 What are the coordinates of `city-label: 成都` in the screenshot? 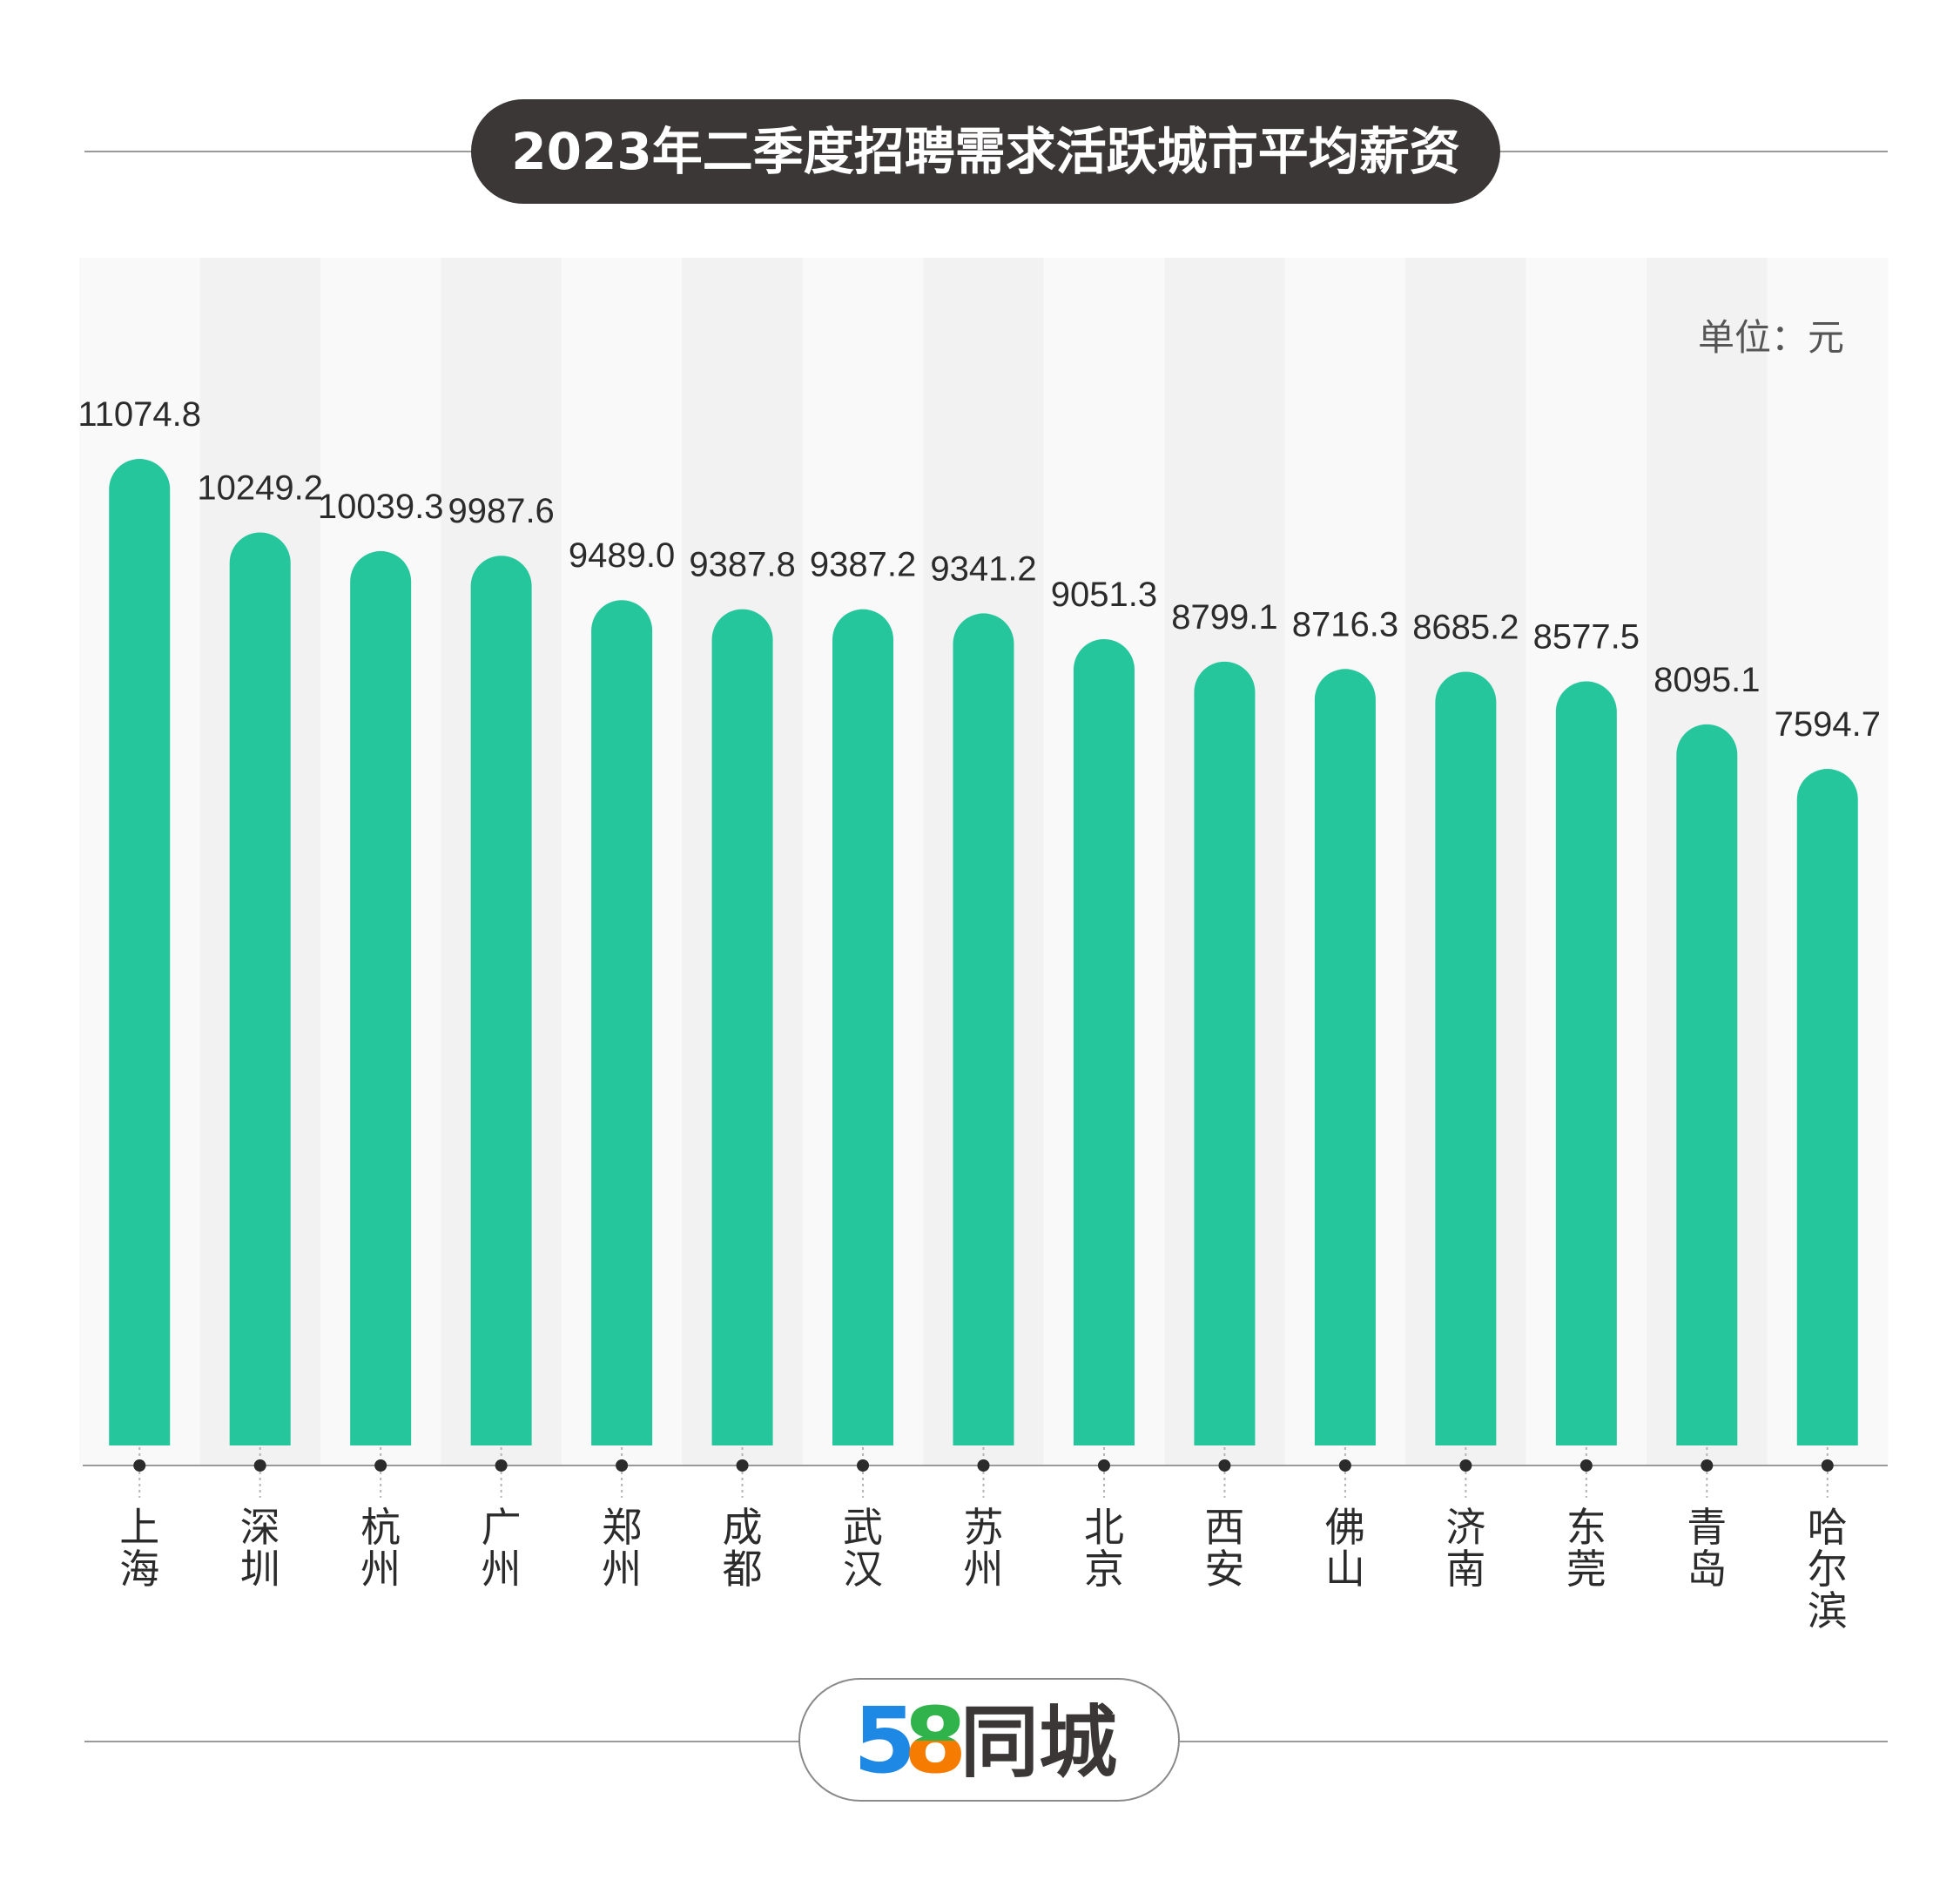 It's located at (743, 1549).